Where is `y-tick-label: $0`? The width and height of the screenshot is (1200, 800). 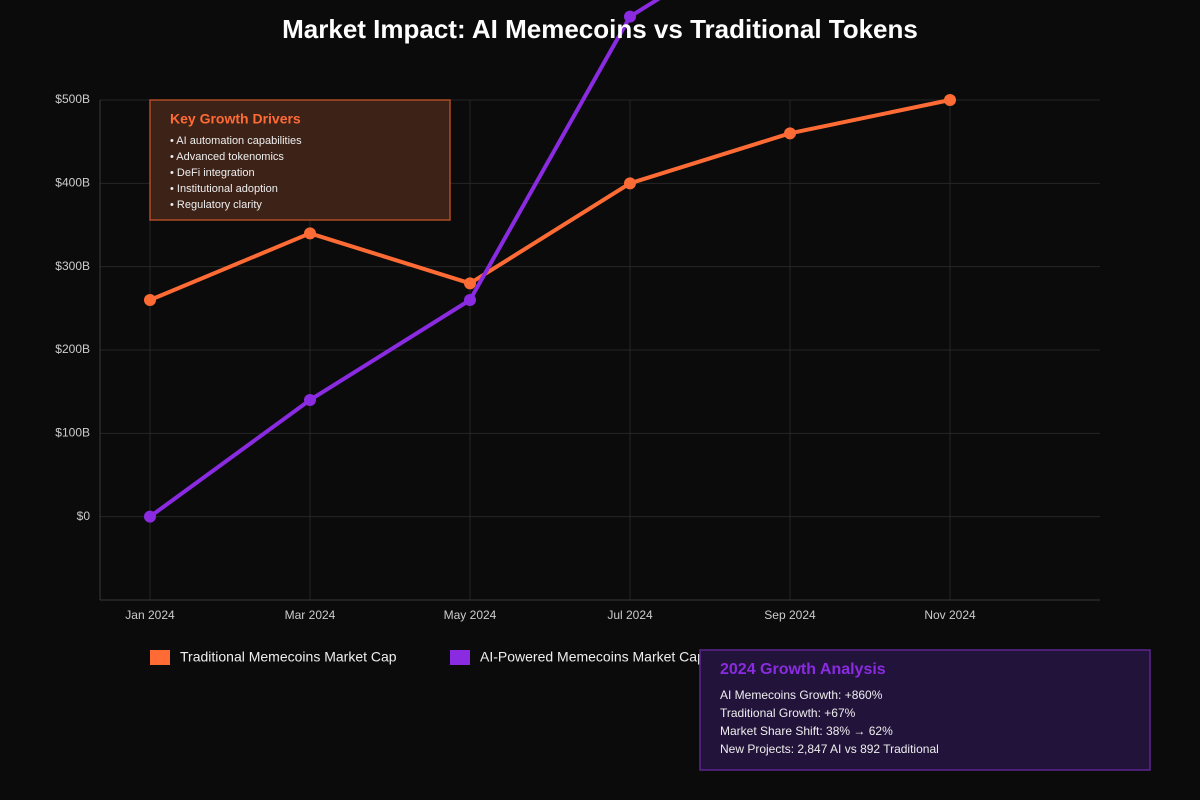 y-tick-label: $0 is located at coordinates (84, 516).